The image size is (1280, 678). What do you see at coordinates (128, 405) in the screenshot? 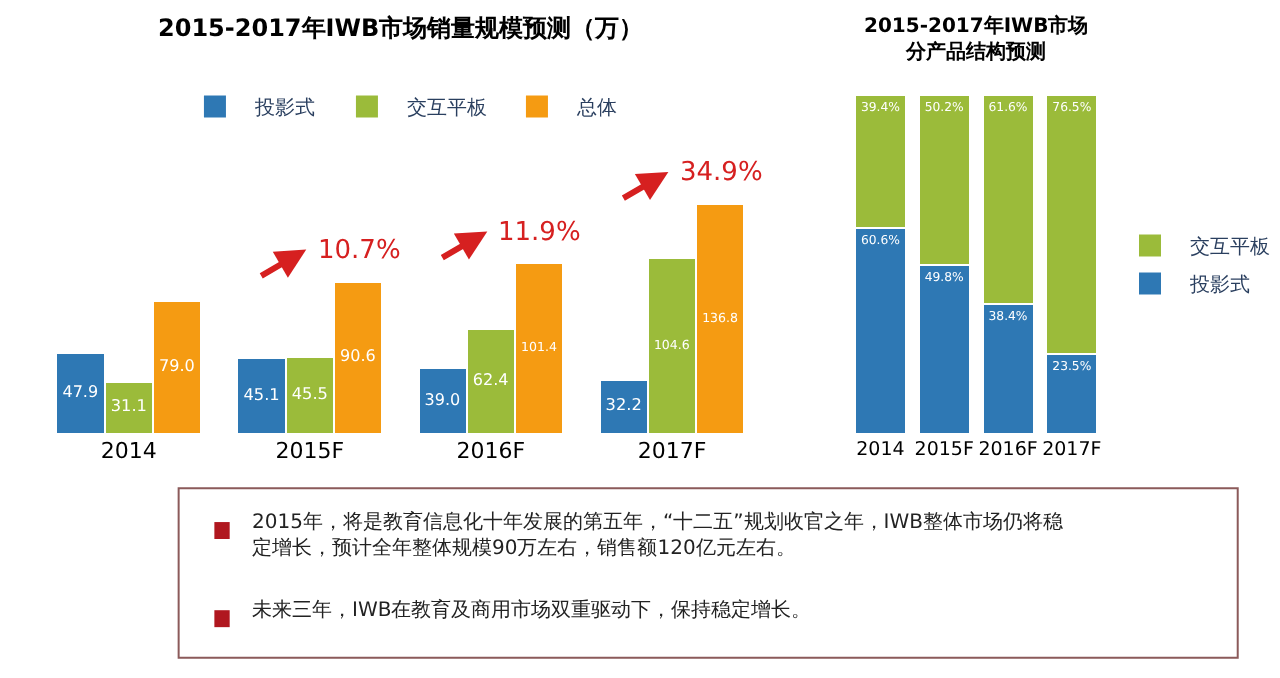
I see `data-label: 31.1` at bounding box center [128, 405].